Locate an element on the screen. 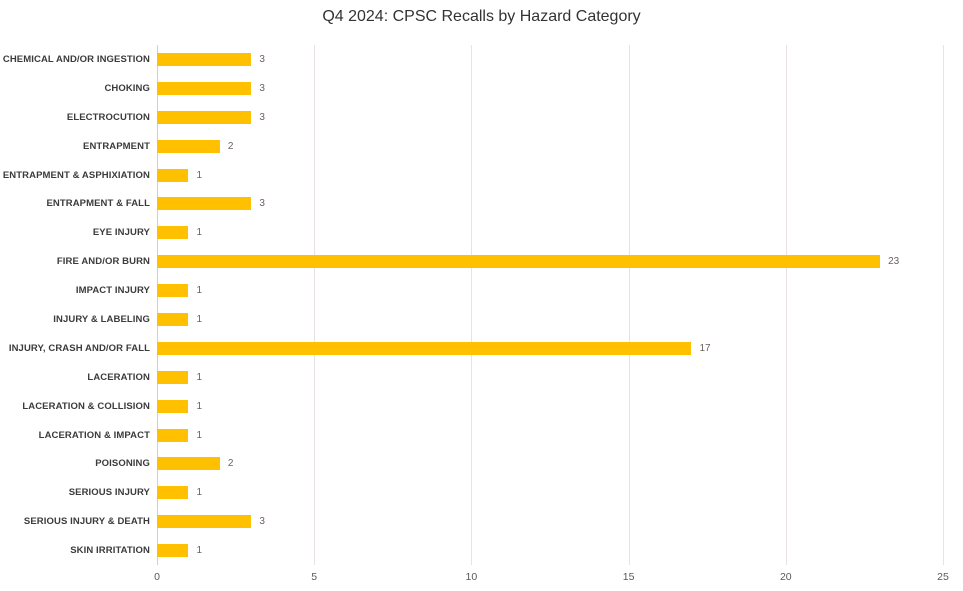 The image size is (963, 591). category-label: LACERATION & COLLISION is located at coordinates (86, 406).